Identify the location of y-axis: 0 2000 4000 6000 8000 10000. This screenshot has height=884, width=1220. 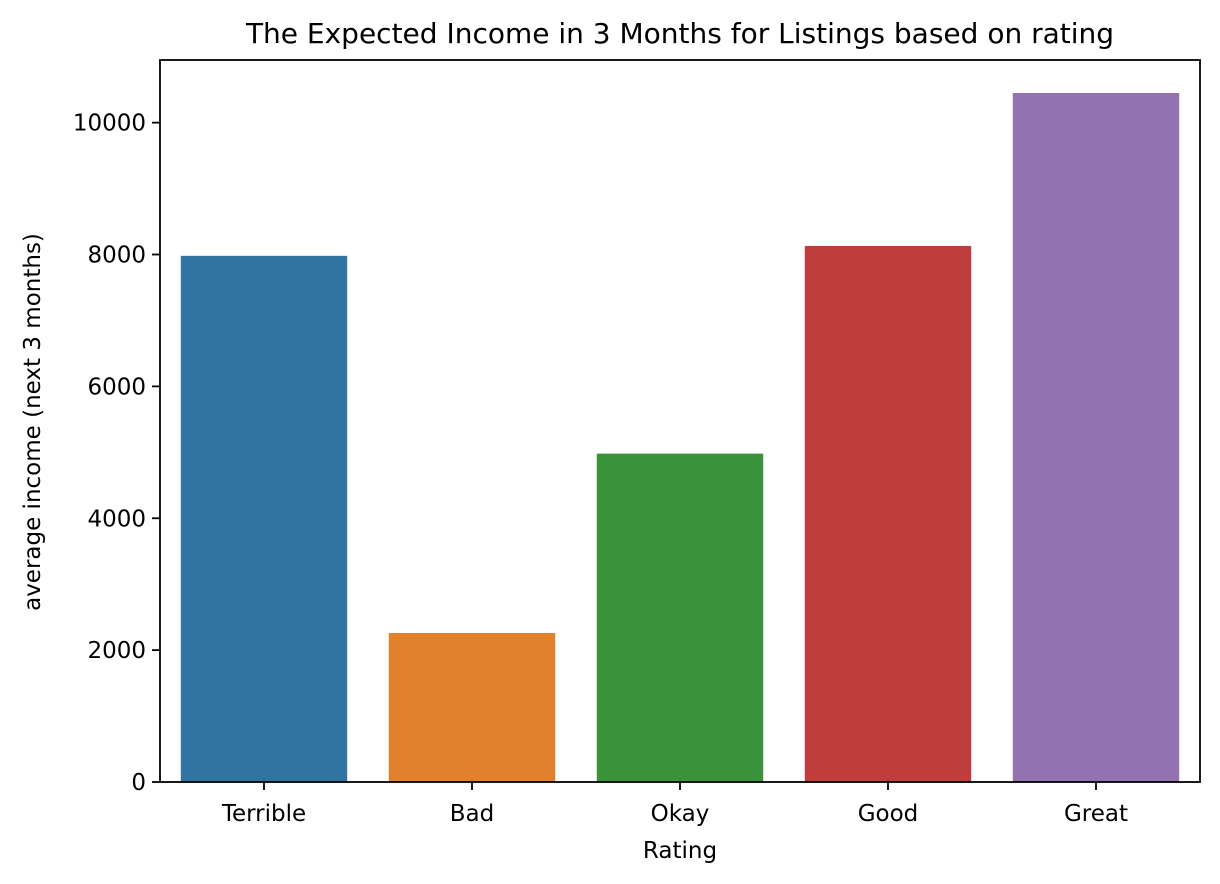
(116, 453).